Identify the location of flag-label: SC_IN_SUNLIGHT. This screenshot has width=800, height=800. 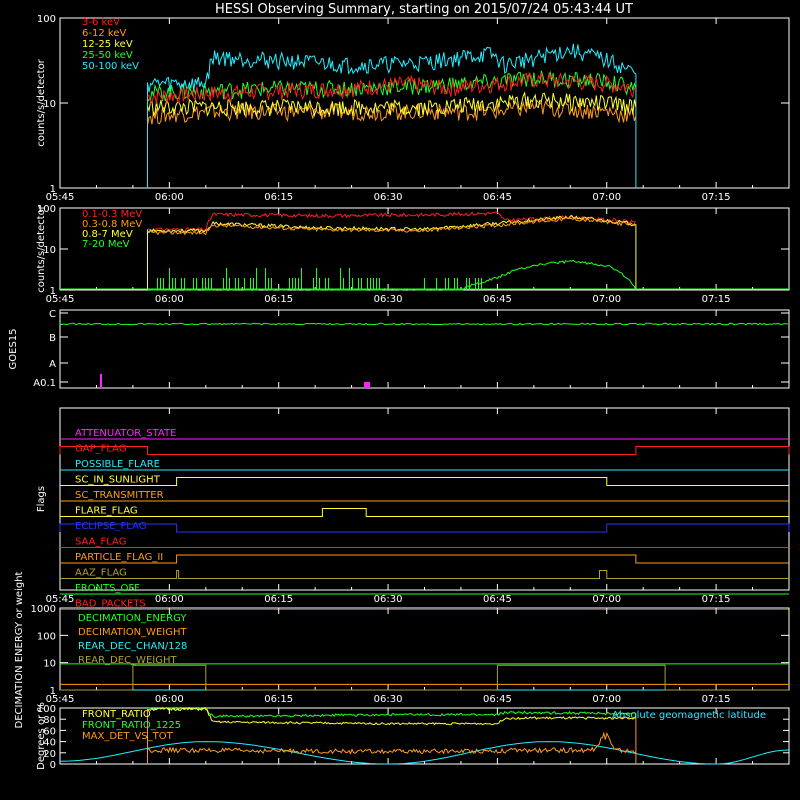
(118, 480).